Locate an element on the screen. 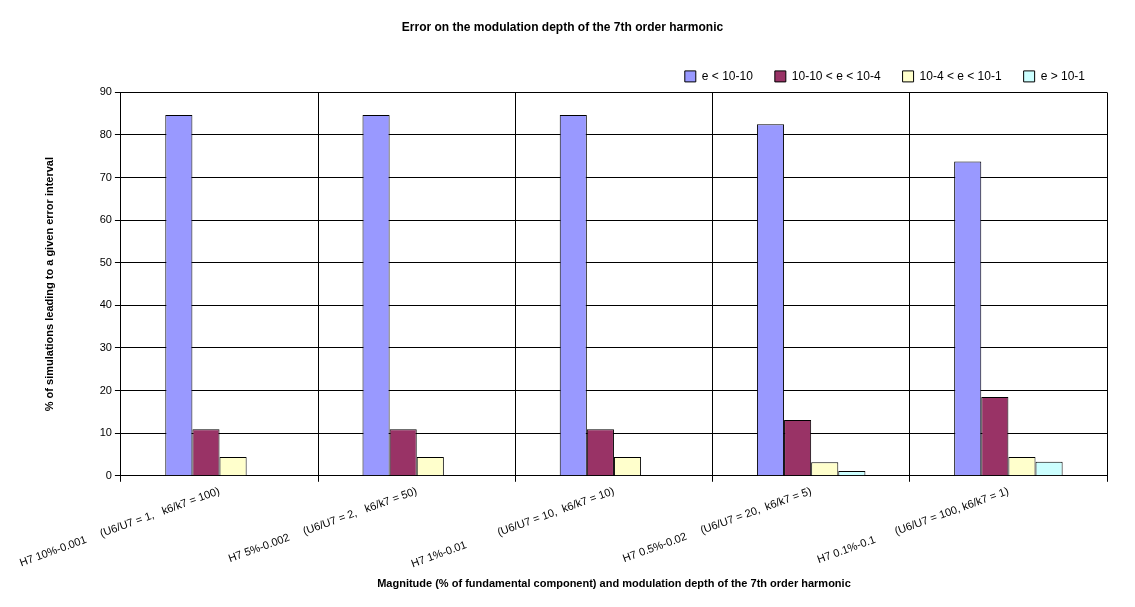 The height and width of the screenshot is (607, 1135). legend-label: 10-4 < e < 10-1 is located at coordinates (960, 75).